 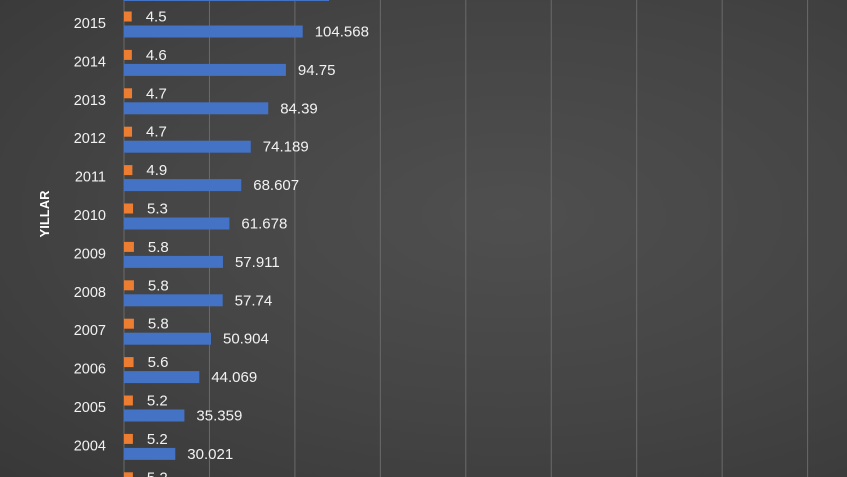 What do you see at coordinates (317, 70) in the screenshot?
I see `data-label: 94.75` at bounding box center [317, 70].